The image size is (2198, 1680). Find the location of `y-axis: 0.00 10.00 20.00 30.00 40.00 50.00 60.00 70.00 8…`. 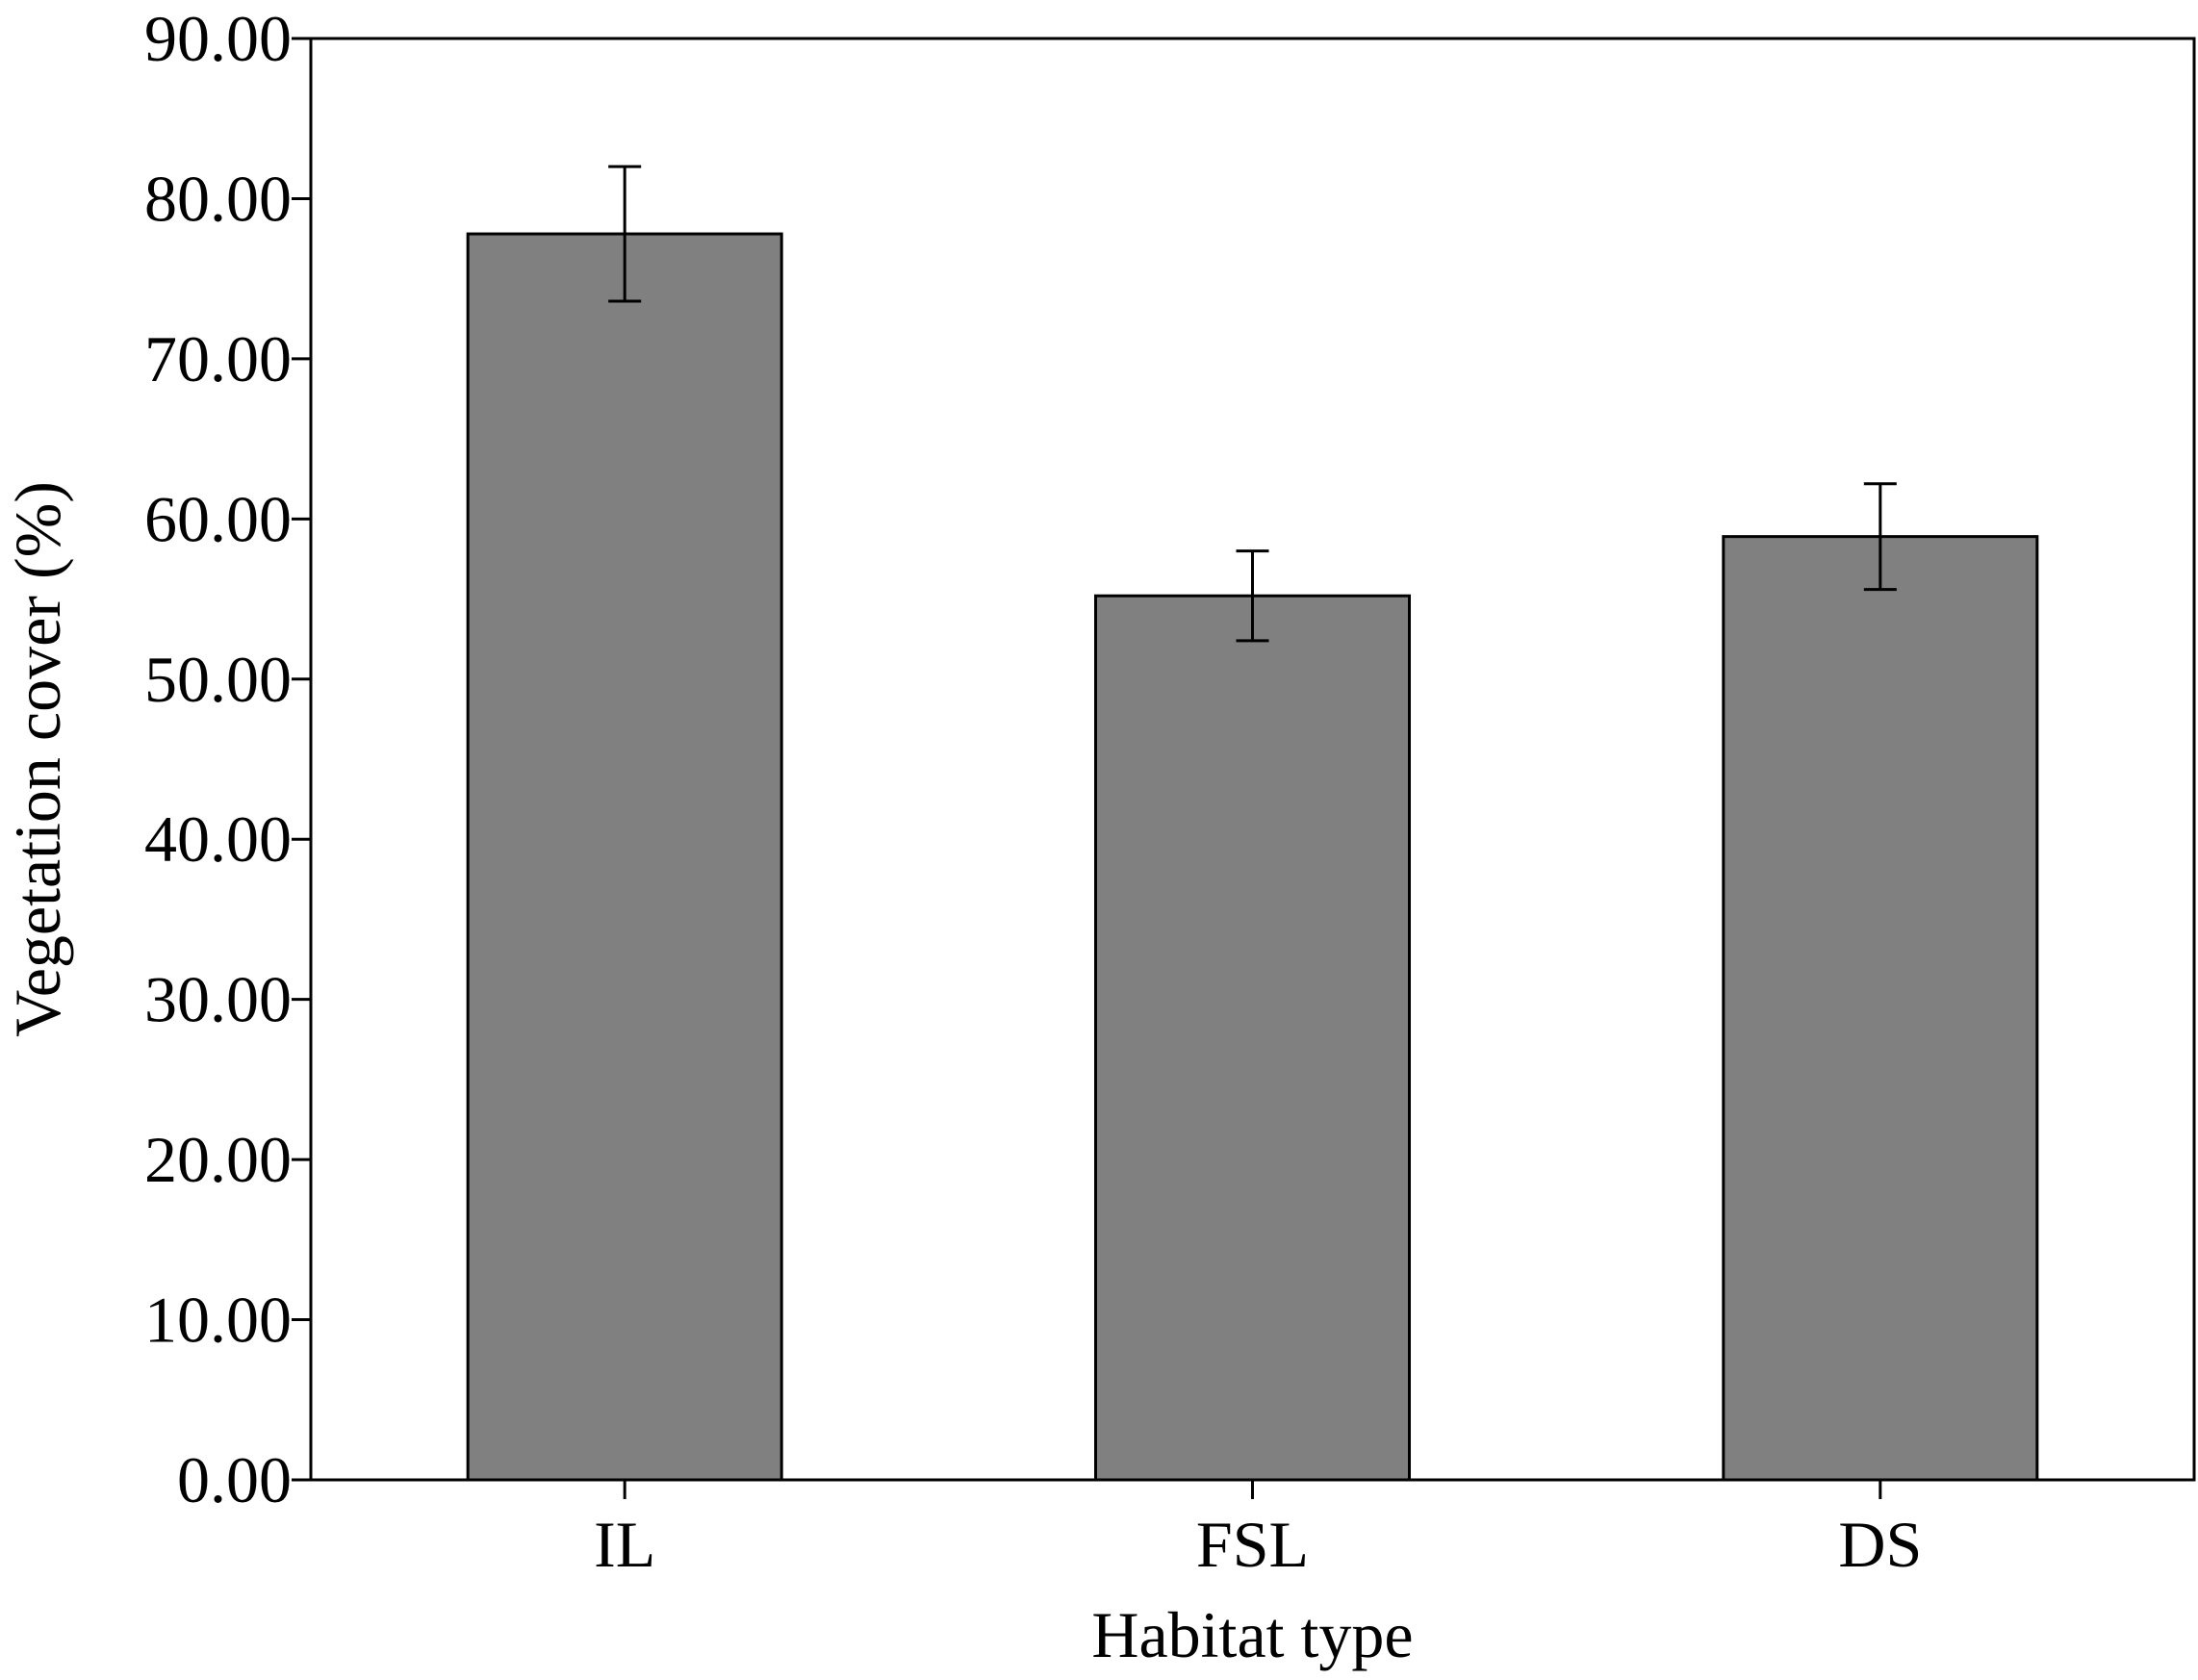

y-axis: 0.00 10.00 20.00 30.00 40.00 50.00 60.00 70.00 8… is located at coordinates (227, 759).